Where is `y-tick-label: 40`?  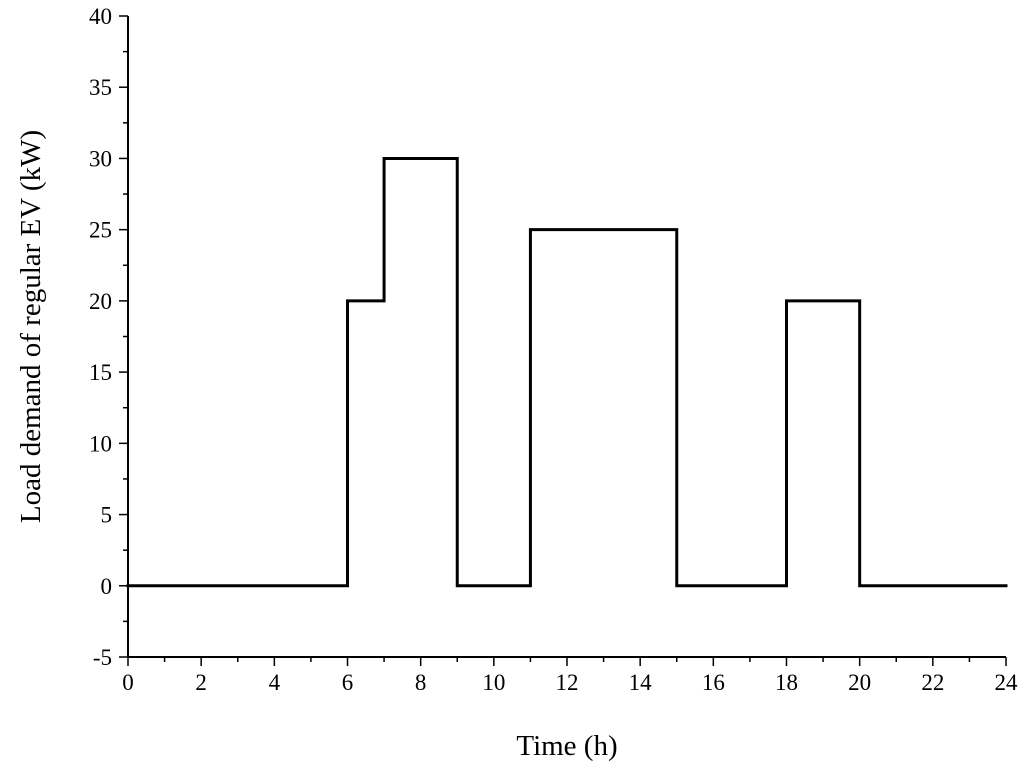 y-tick-label: 40 is located at coordinates (100, 16).